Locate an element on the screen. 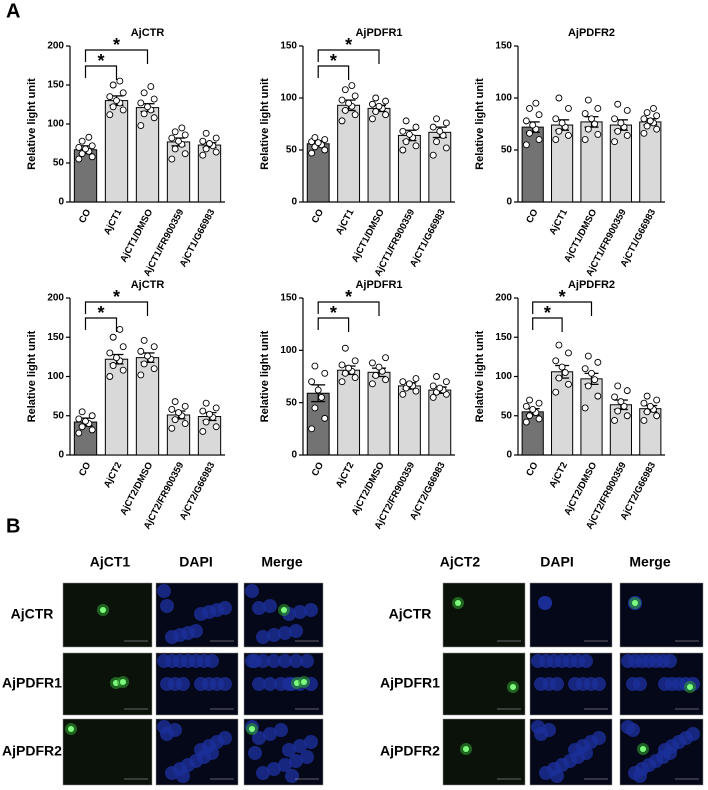 The image size is (708, 790). row-label: AjCTR is located at coordinates (410, 614).